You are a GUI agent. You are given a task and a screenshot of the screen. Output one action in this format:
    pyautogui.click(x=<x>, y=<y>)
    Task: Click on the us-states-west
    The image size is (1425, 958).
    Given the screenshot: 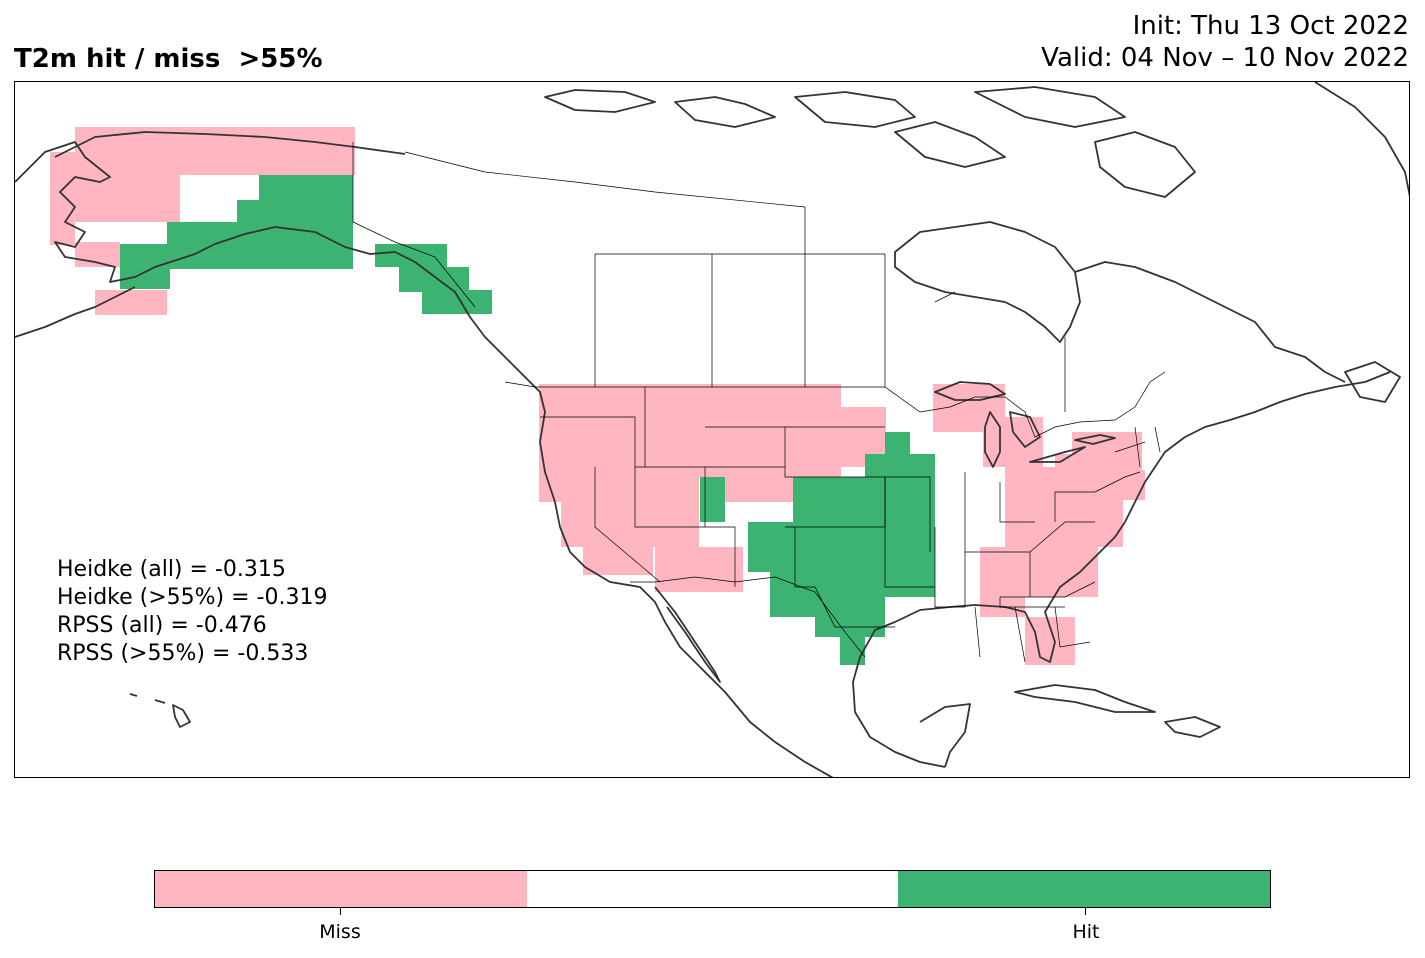 What is the action you would take?
    pyautogui.click(x=713, y=487)
    